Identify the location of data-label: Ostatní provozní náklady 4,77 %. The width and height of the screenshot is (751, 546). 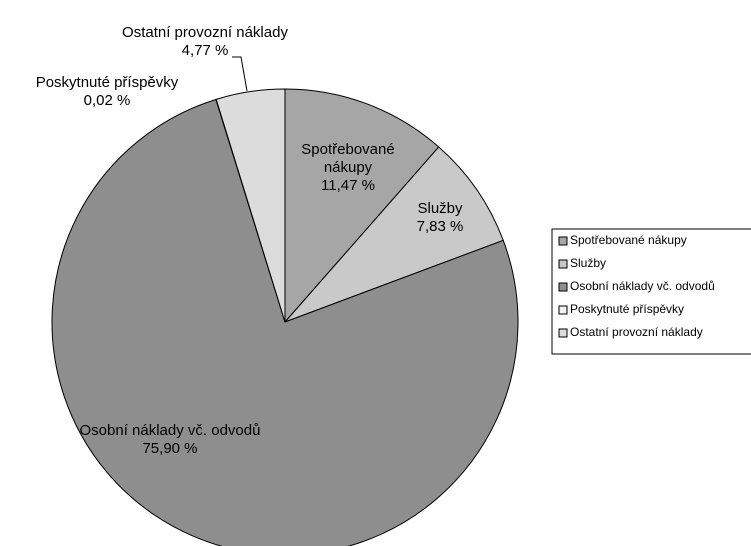
(205, 42).